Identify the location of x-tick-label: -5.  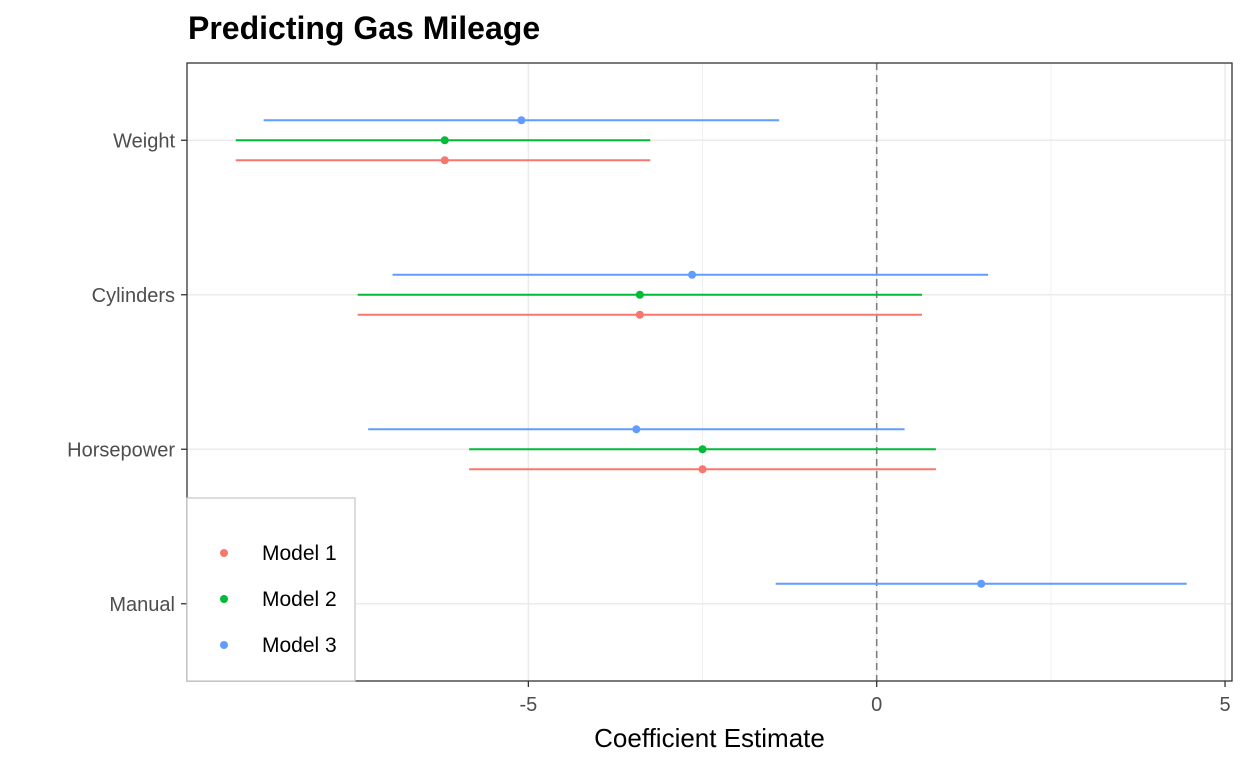
(528, 705).